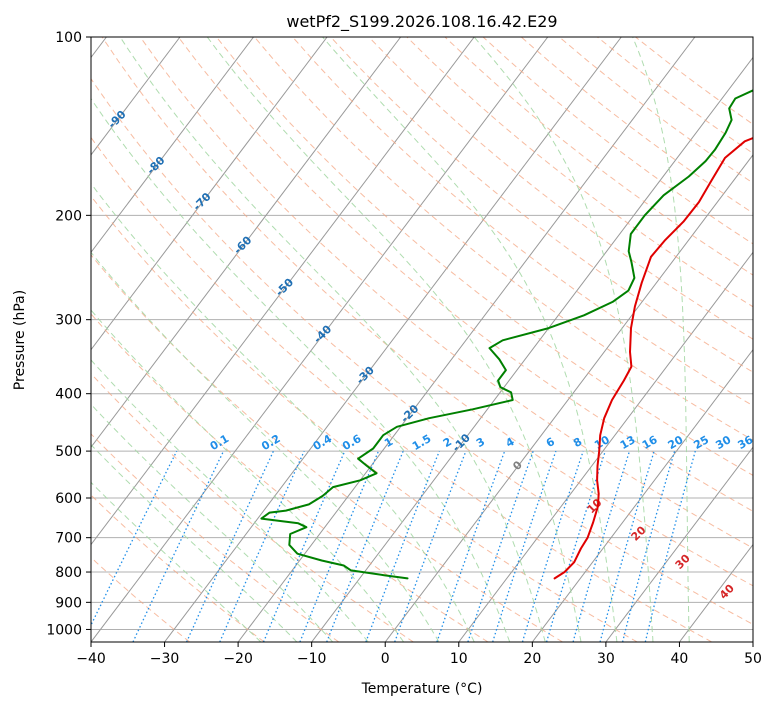 This screenshot has height=708, width=775. What do you see at coordinates (312, 659) in the screenshot?
I see `x-tick-label: −10` at bounding box center [312, 659].